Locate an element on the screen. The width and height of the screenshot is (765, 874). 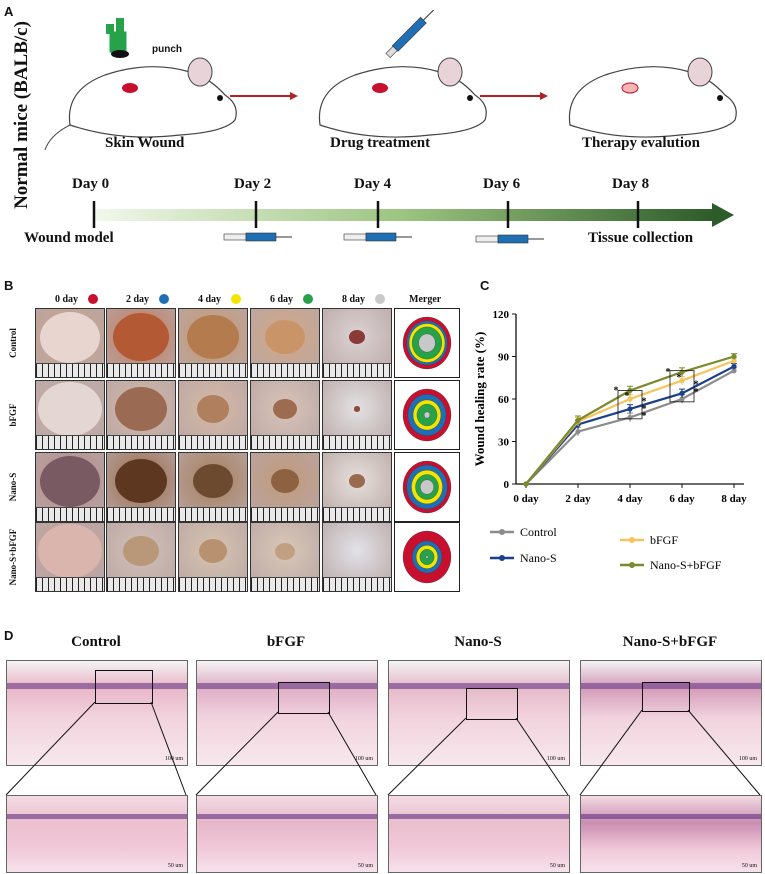
significance-bracket is located at coordinates (630, 405).